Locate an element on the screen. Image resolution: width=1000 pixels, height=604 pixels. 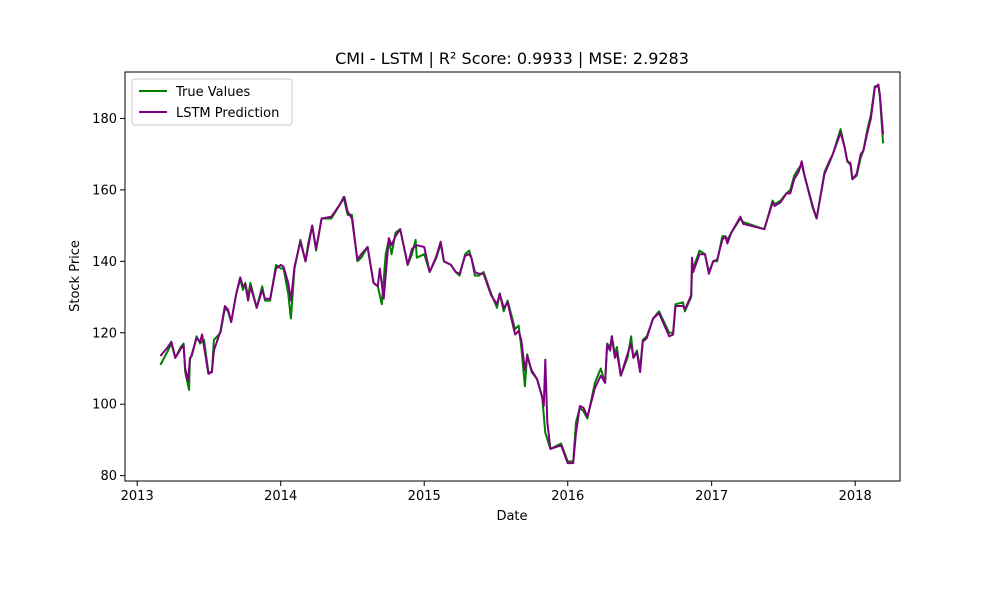
x-tick-label: 2018 is located at coordinates (855, 496).